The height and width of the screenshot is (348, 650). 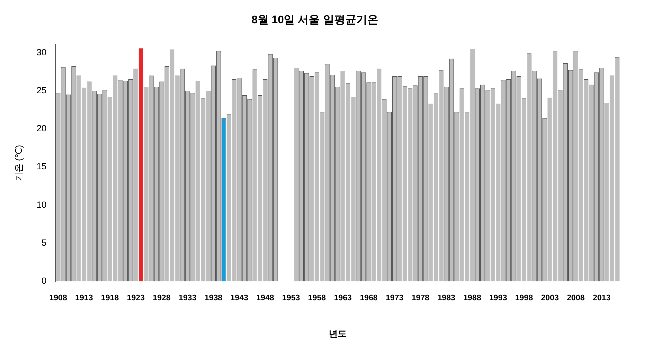 I want to click on x-tick-label: 1923, so click(x=136, y=298).